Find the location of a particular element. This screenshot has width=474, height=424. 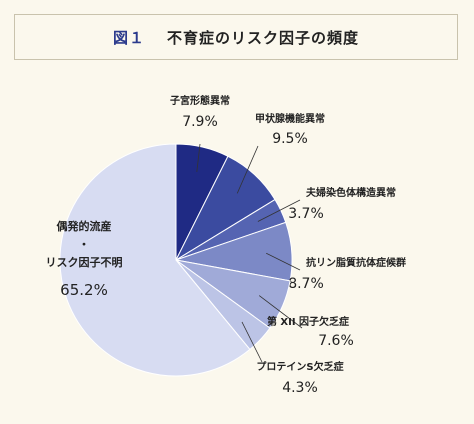

slice-label: 子宮形態異常 is located at coordinates (200, 100).